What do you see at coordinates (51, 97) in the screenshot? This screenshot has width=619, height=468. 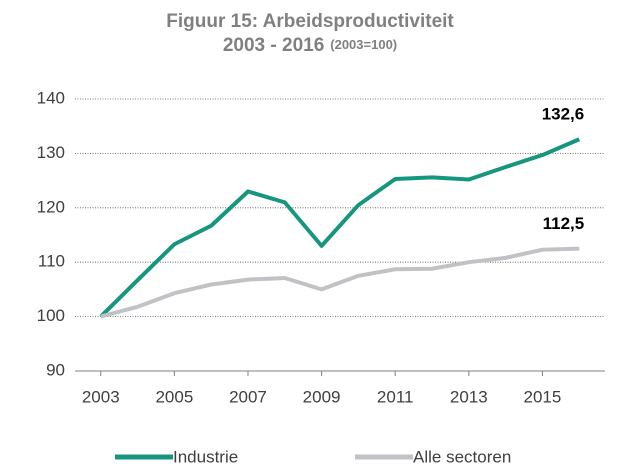 I see `y-tick-label: 140` at bounding box center [51, 97].